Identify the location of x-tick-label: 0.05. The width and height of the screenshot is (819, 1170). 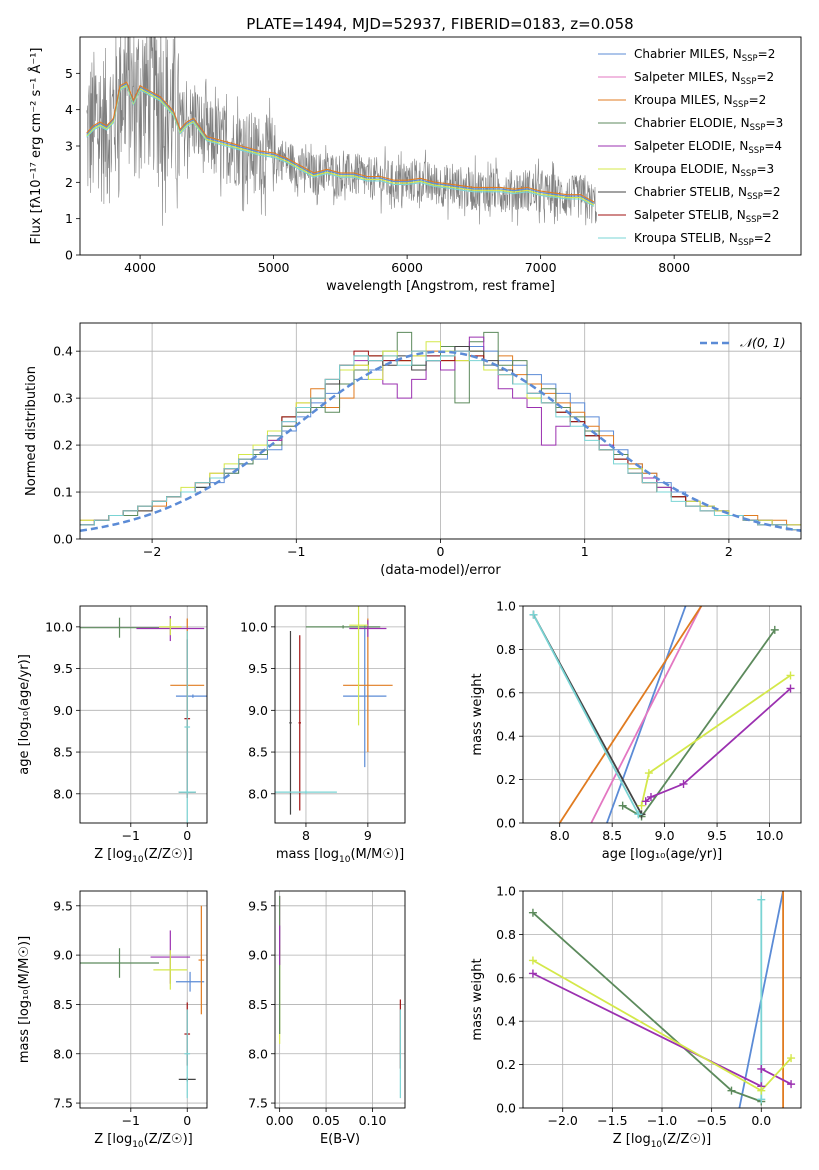
(326, 1120).